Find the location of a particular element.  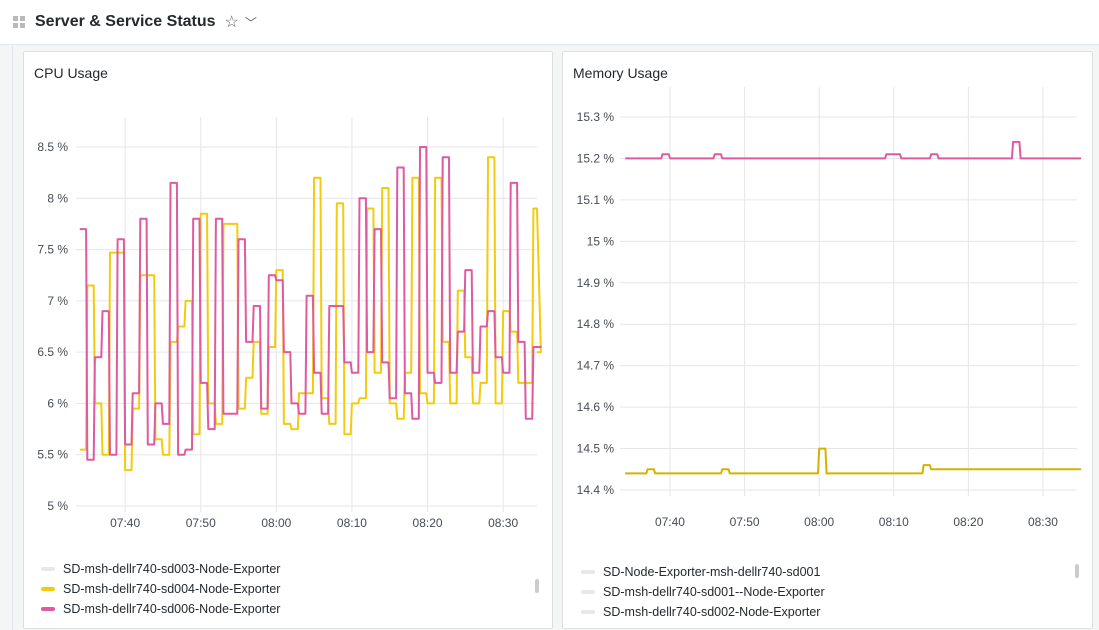

y-tick-label: 15.2 % is located at coordinates (596, 158).